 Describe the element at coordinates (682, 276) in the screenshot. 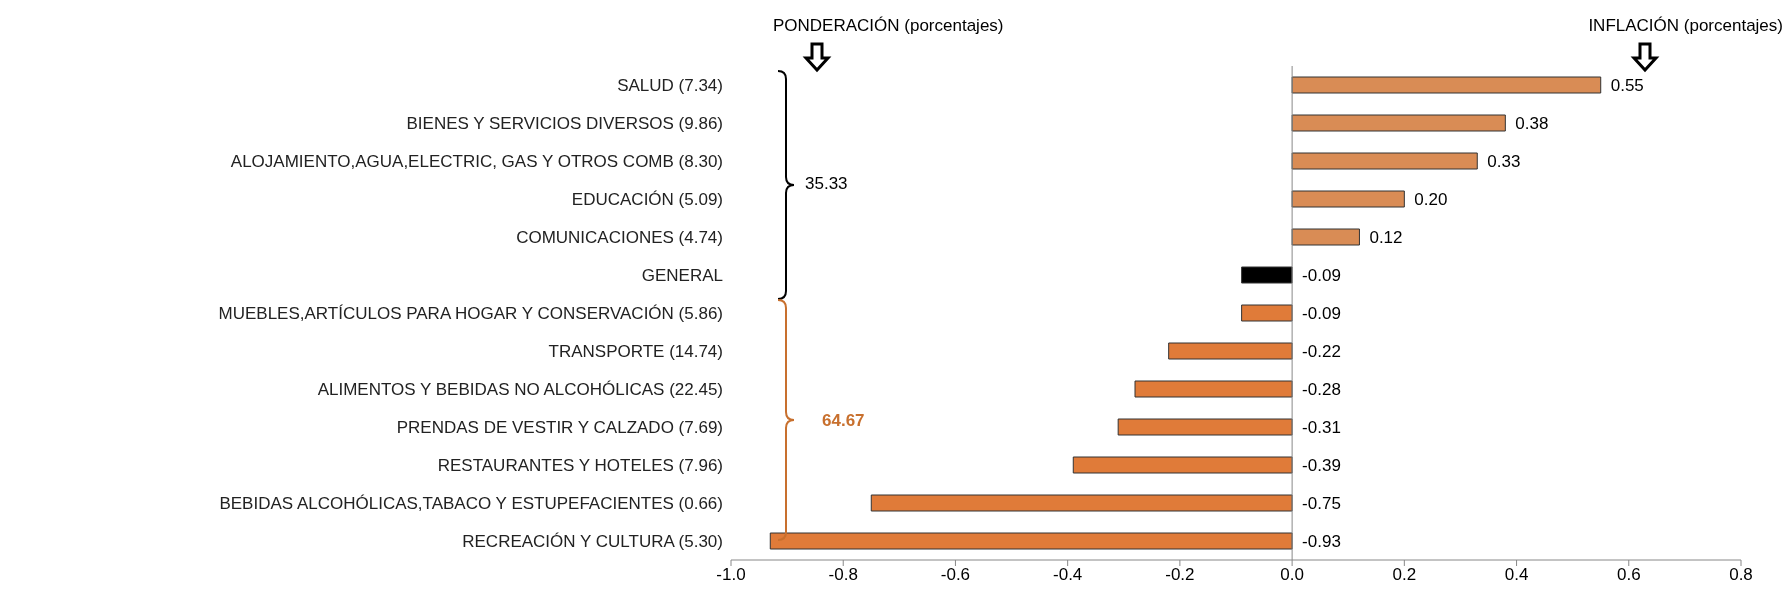

I see `y-tick-label: GENERAL` at that location.